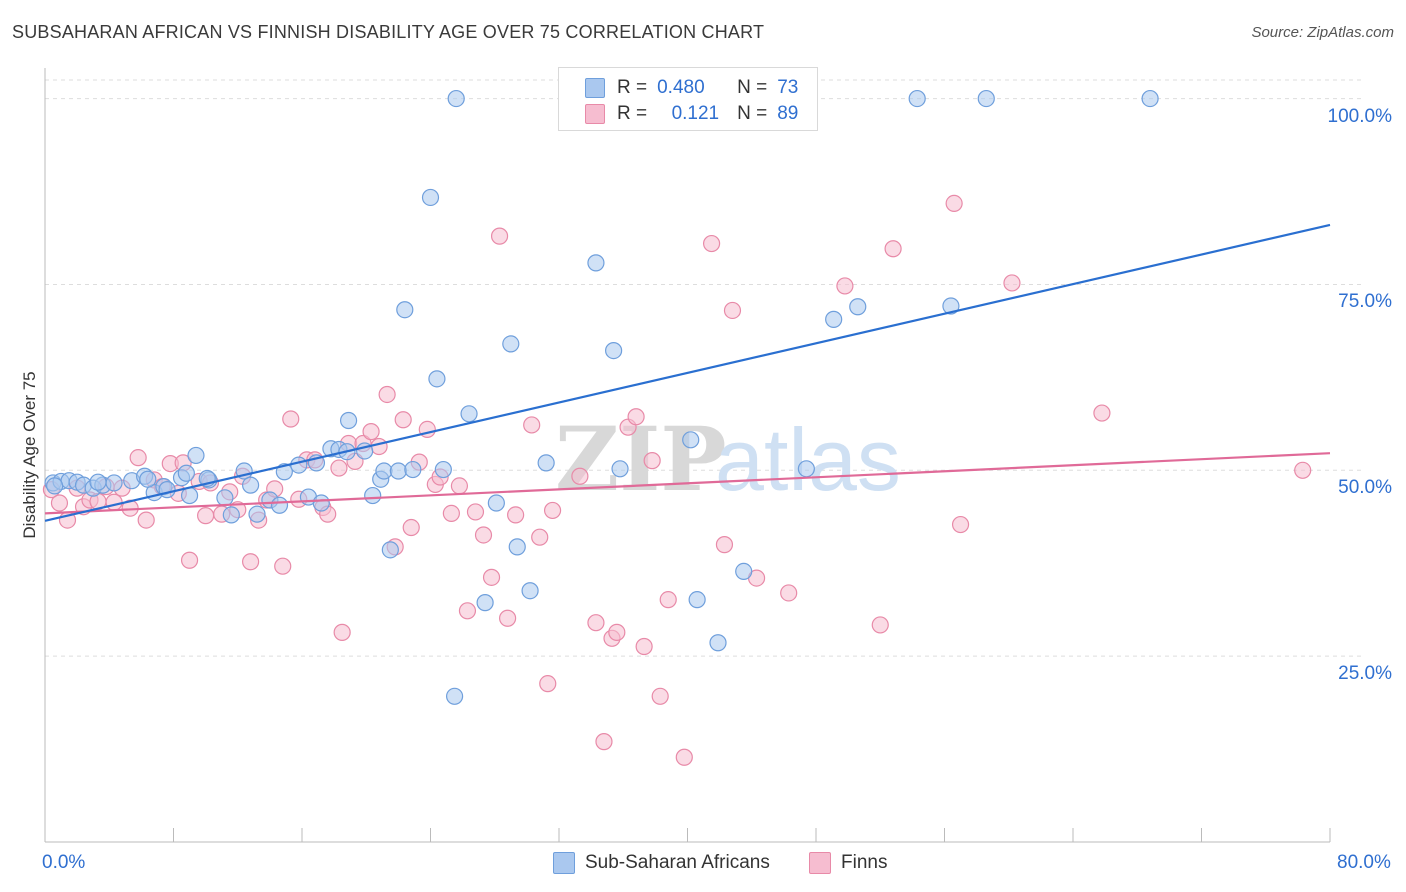 The image size is (1406, 892). Describe the element at coordinates (695, 113) in the screenshot. I see `r-value: 0.121` at that location.